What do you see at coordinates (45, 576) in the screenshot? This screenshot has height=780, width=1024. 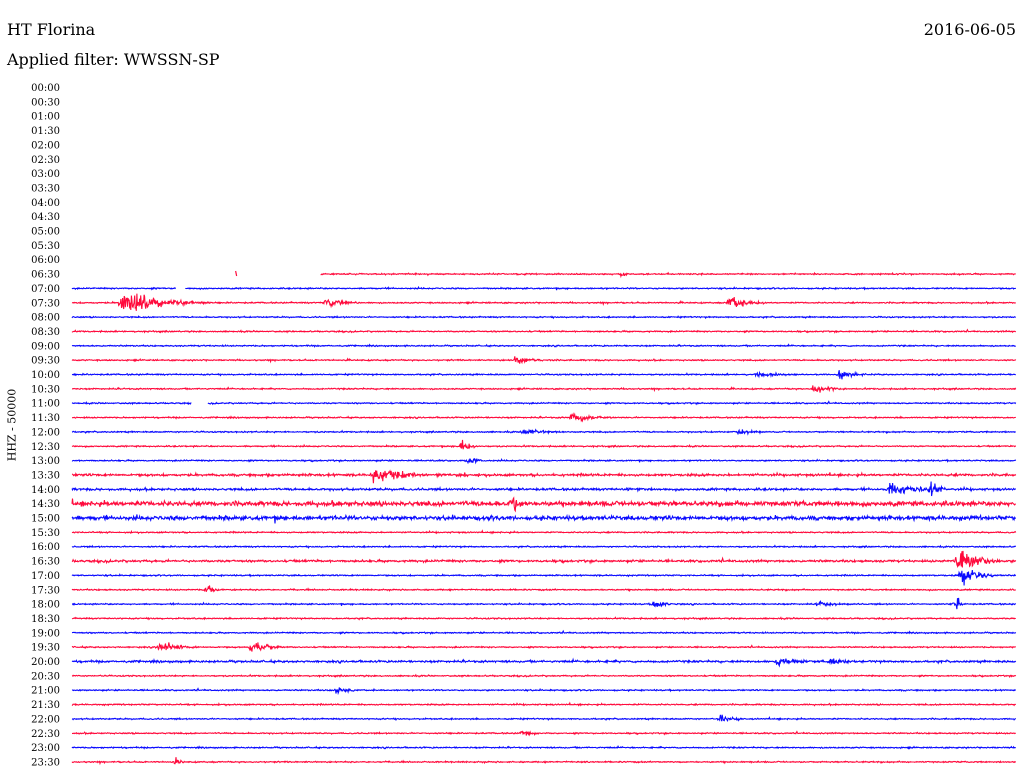 I see `time-label-1700: 17:00` at bounding box center [45, 576].